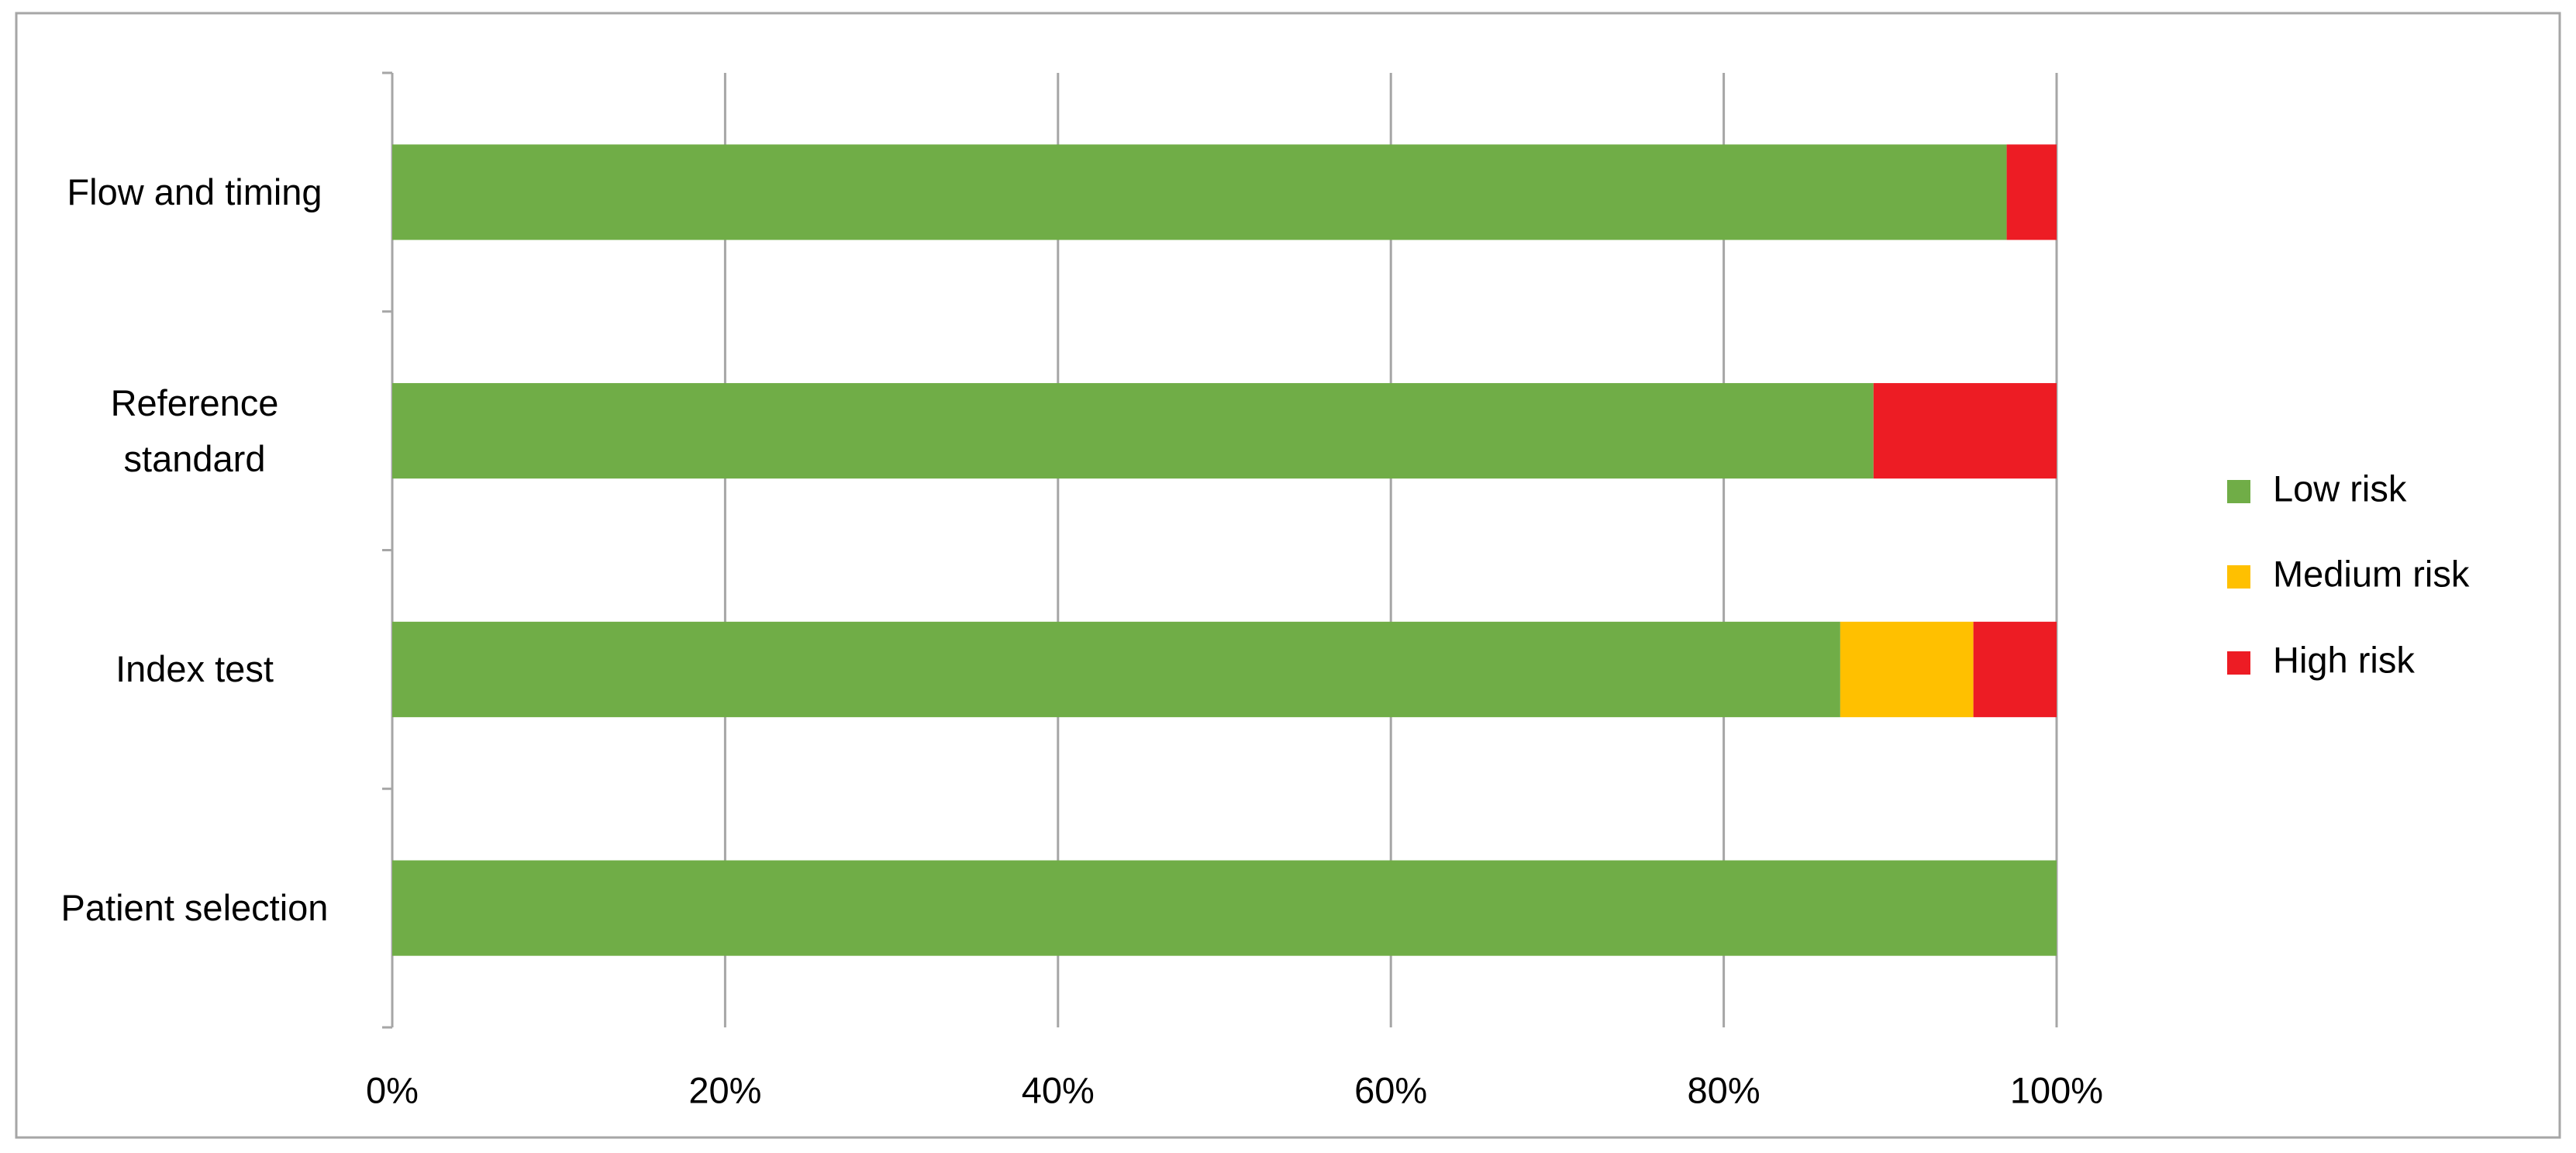  I want to click on y-tick-label: Flow and timing, so click(194, 191).